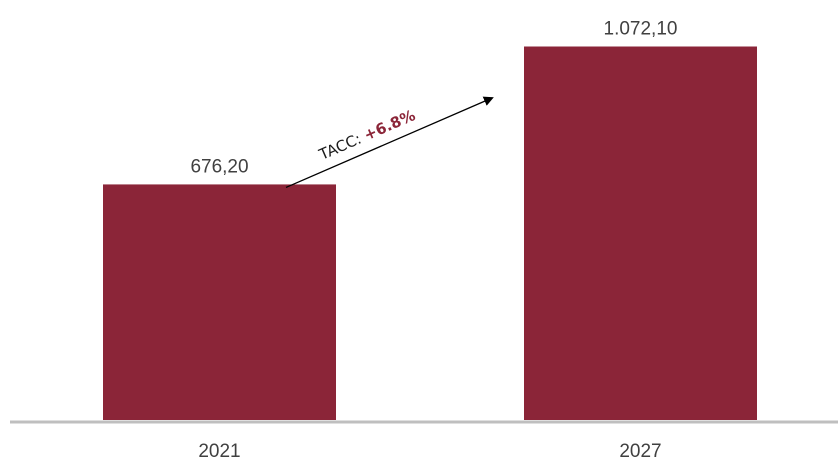  Describe the element at coordinates (389, 125) in the screenshot. I see `cagr-value: +6.8%` at that location.